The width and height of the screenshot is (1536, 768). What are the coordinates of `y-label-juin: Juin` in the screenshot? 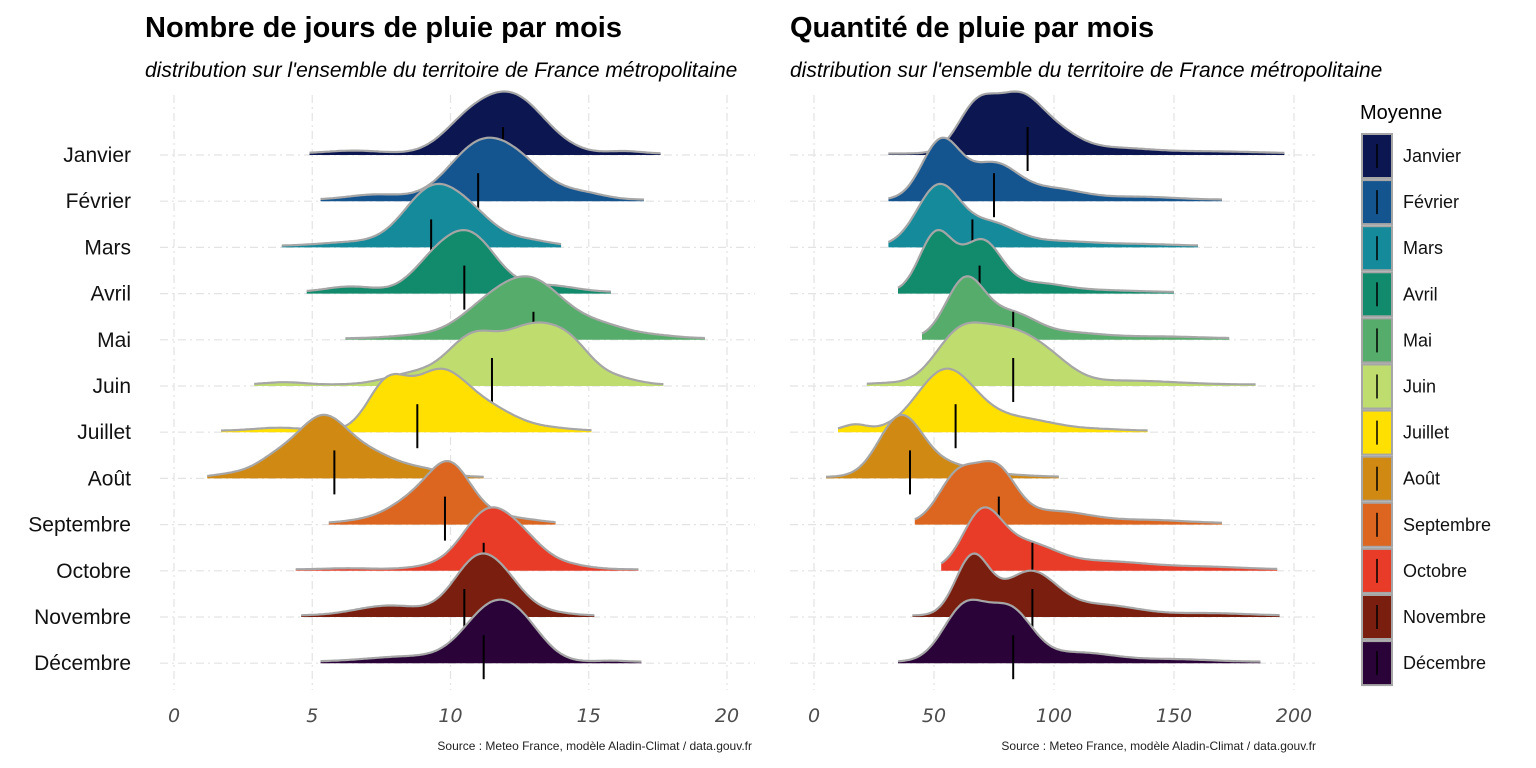 It's located at (111, 386).